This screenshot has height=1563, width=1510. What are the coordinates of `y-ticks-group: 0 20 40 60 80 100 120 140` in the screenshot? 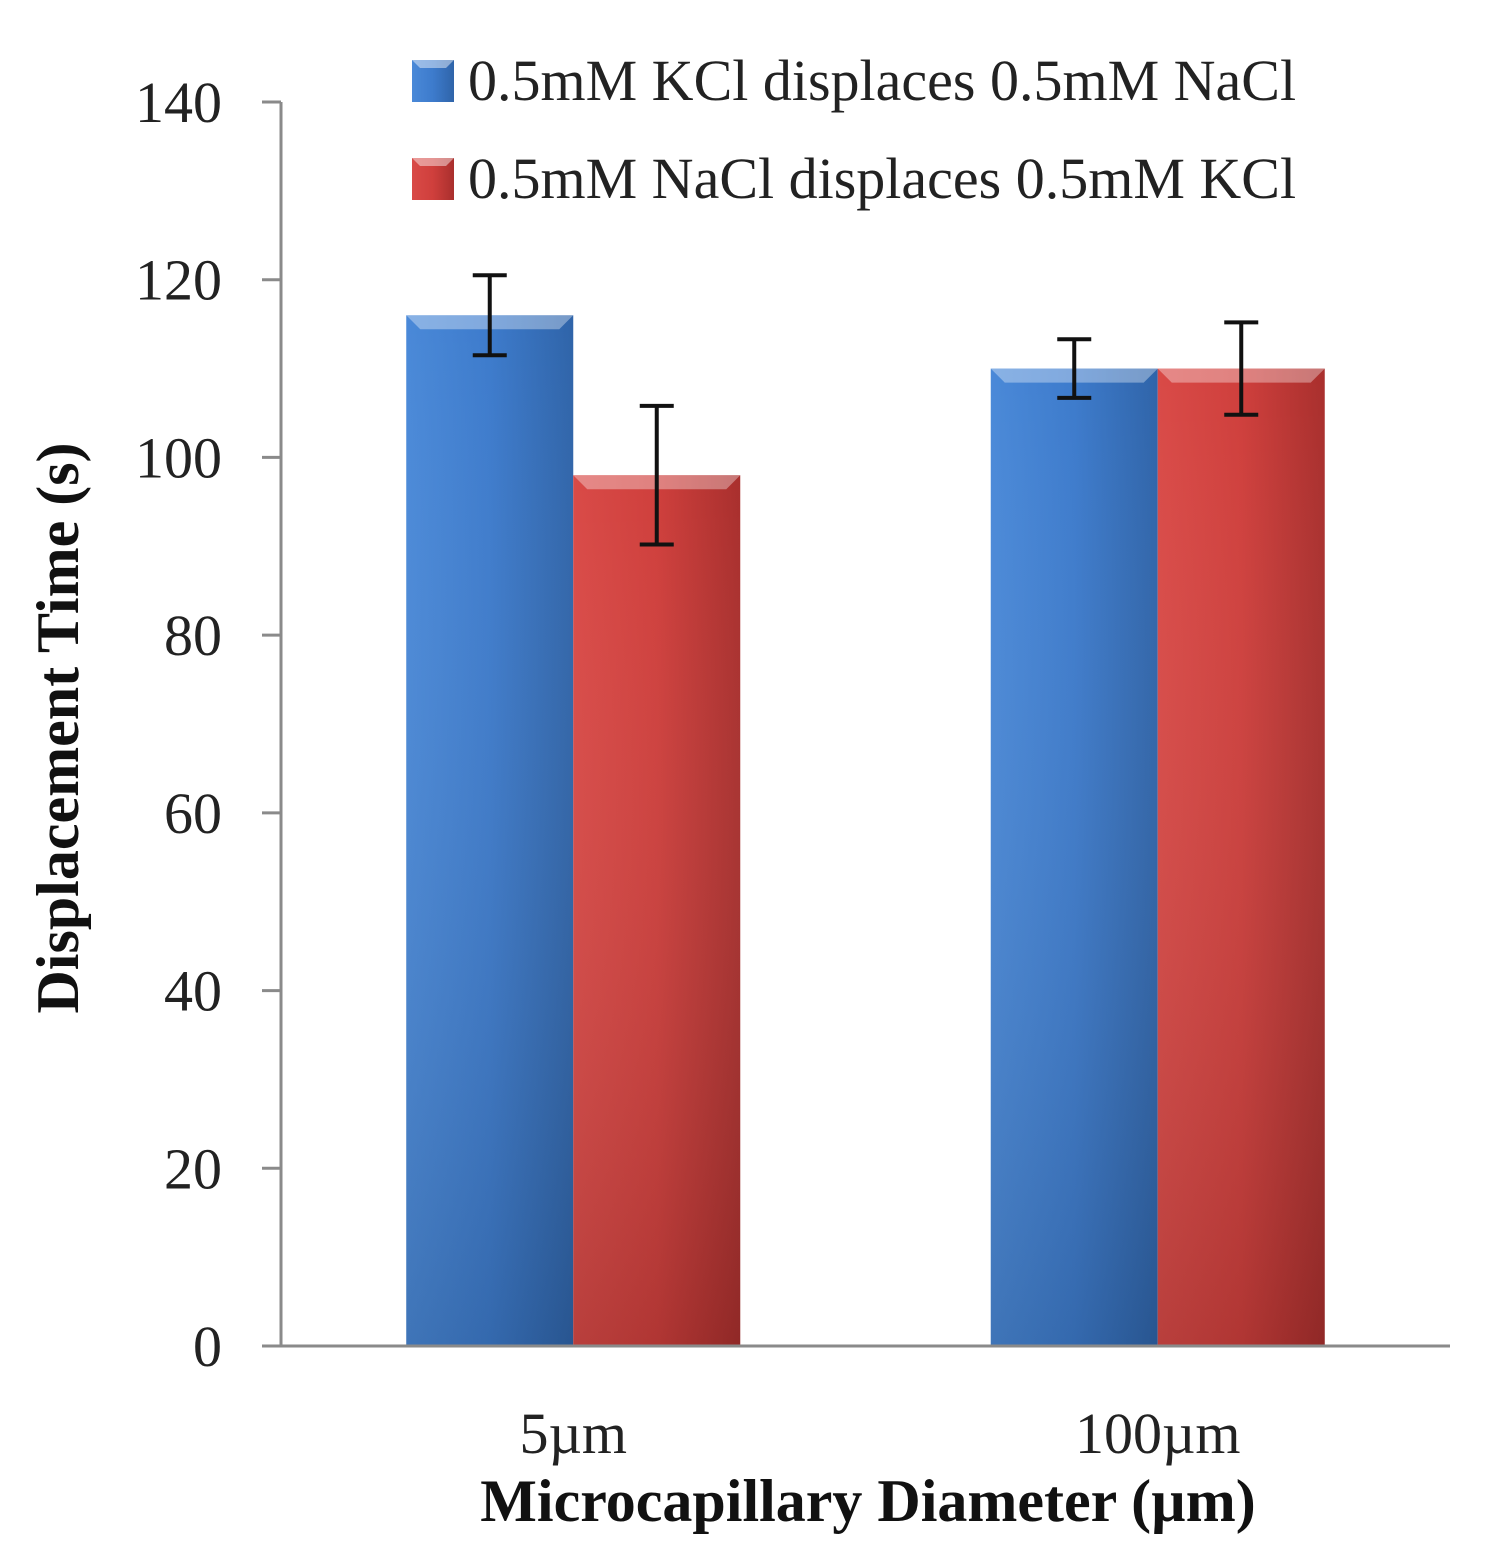 It's located at (208, 724).